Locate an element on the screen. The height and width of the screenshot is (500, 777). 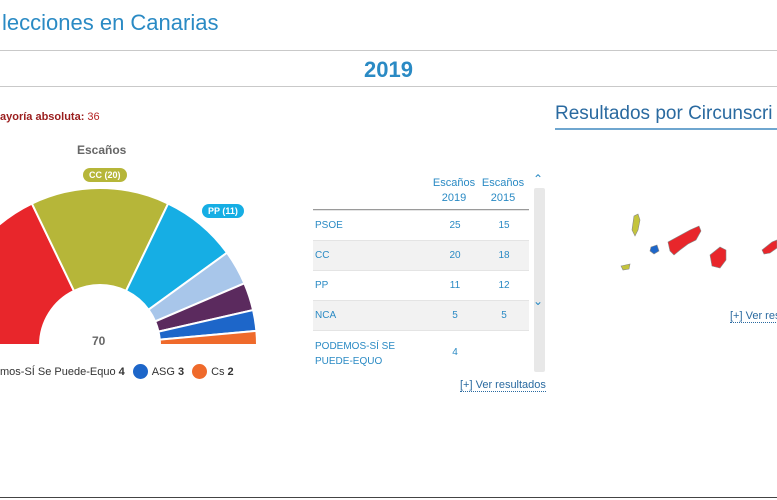
seats-2015: 5 is located at coordinates (504, 315).